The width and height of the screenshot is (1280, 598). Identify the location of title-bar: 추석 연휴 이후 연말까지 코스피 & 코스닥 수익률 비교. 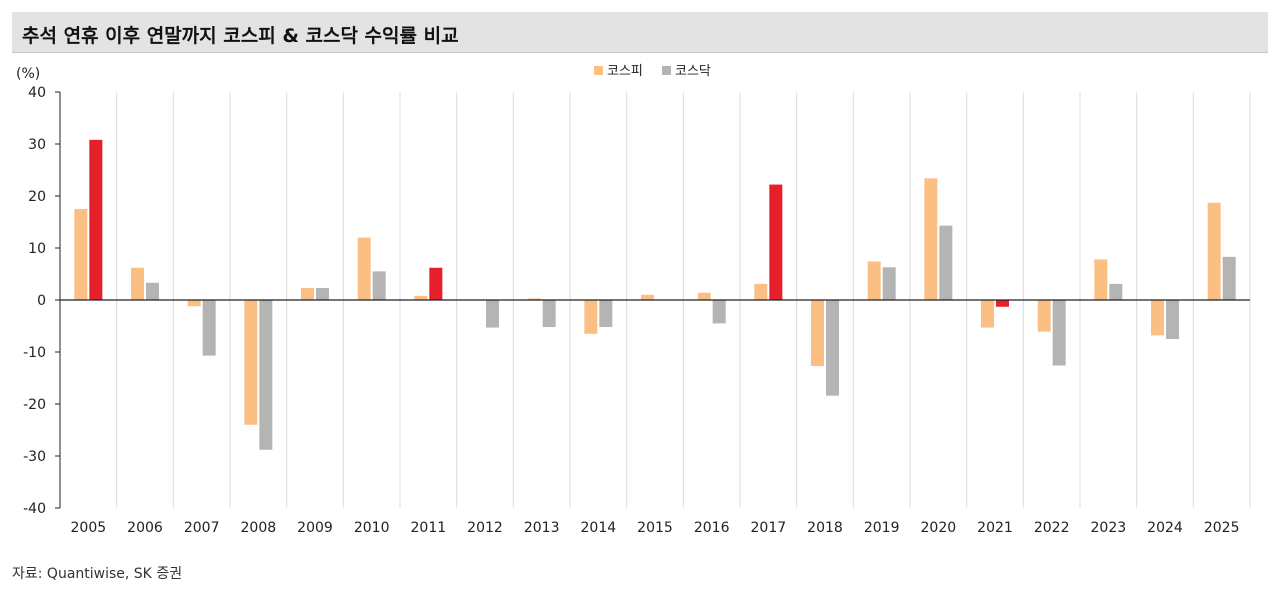
(640, 32).